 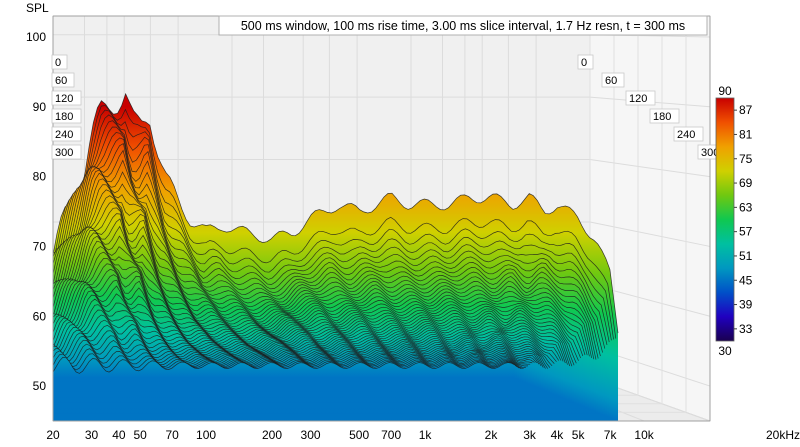 I want to click on x-tick-label: 300, so click(x=311, y=435).